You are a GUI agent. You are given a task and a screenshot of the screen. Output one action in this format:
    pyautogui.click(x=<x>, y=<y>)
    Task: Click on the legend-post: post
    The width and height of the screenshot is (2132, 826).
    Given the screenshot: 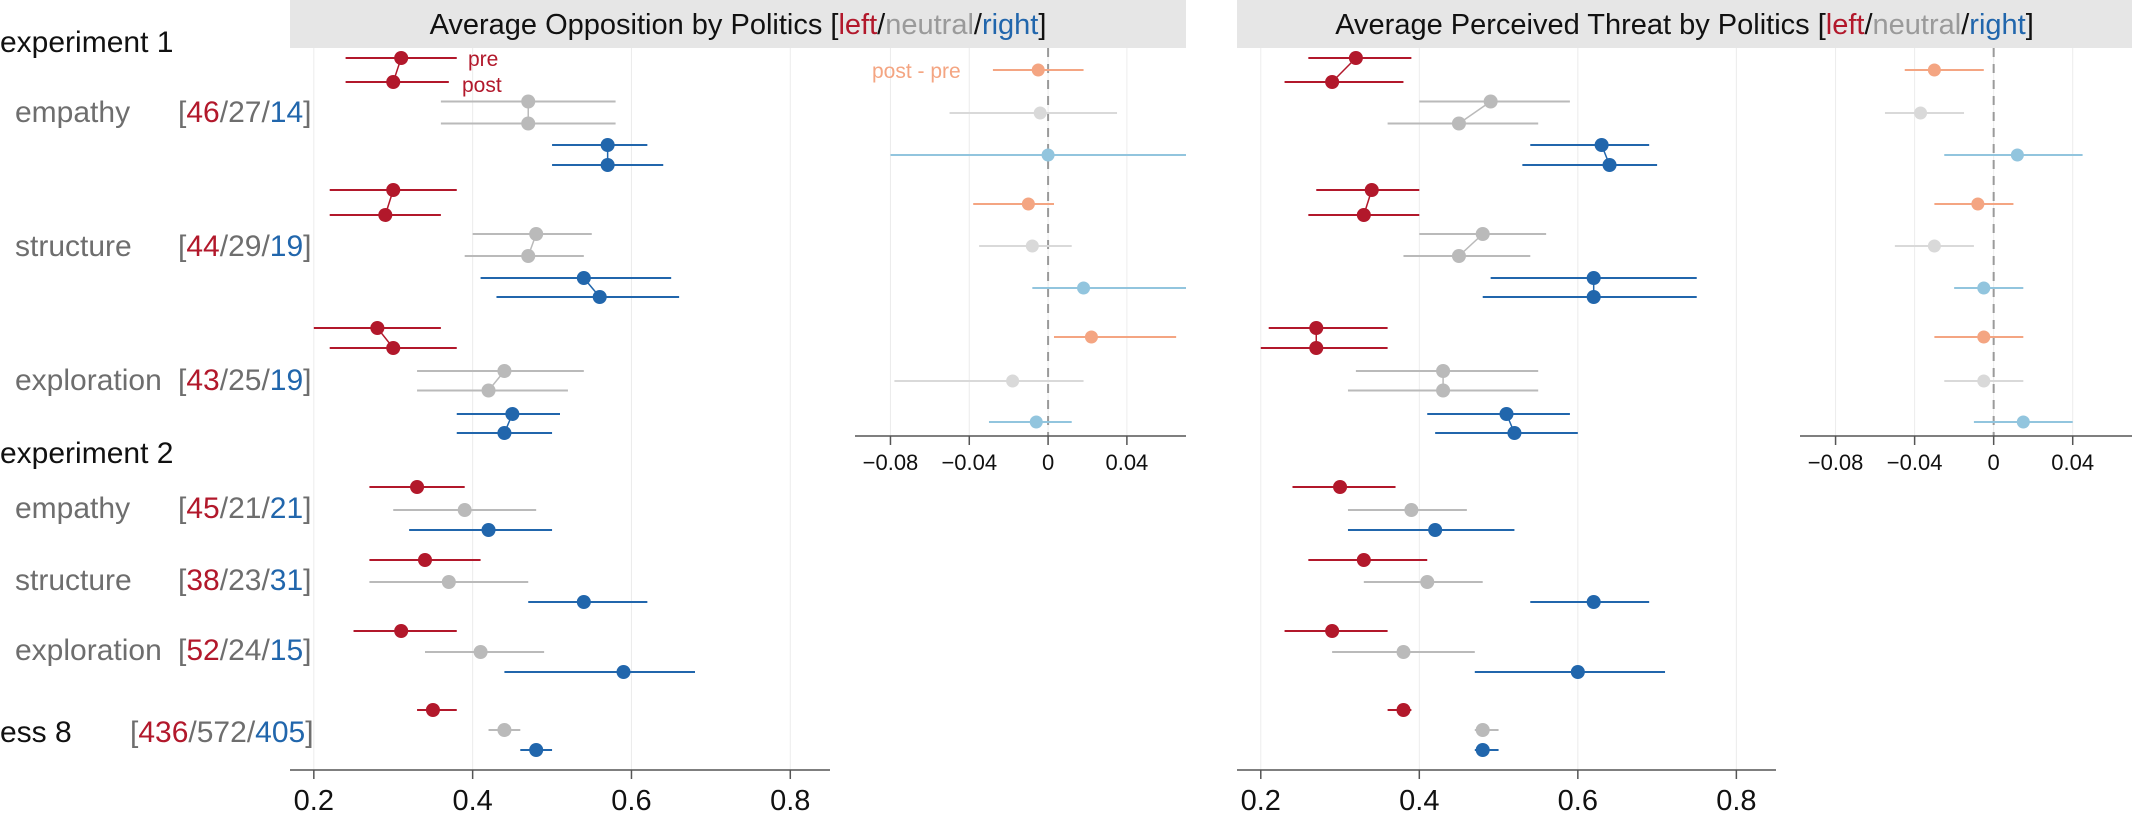 What is the action you would take?
    pyautogui.click(x=482, y=85)
    